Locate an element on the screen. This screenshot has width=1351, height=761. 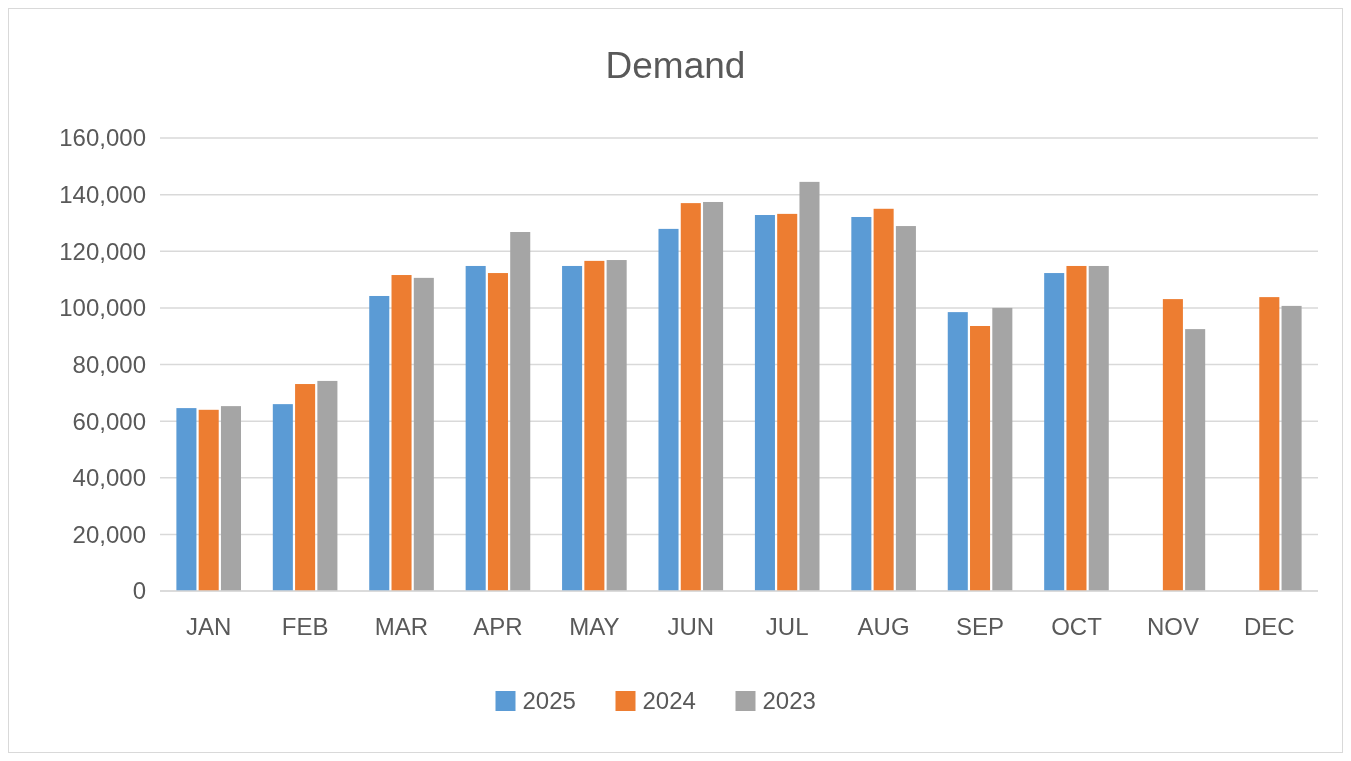
chart-title: Demand is located at coordinates (675, 65).